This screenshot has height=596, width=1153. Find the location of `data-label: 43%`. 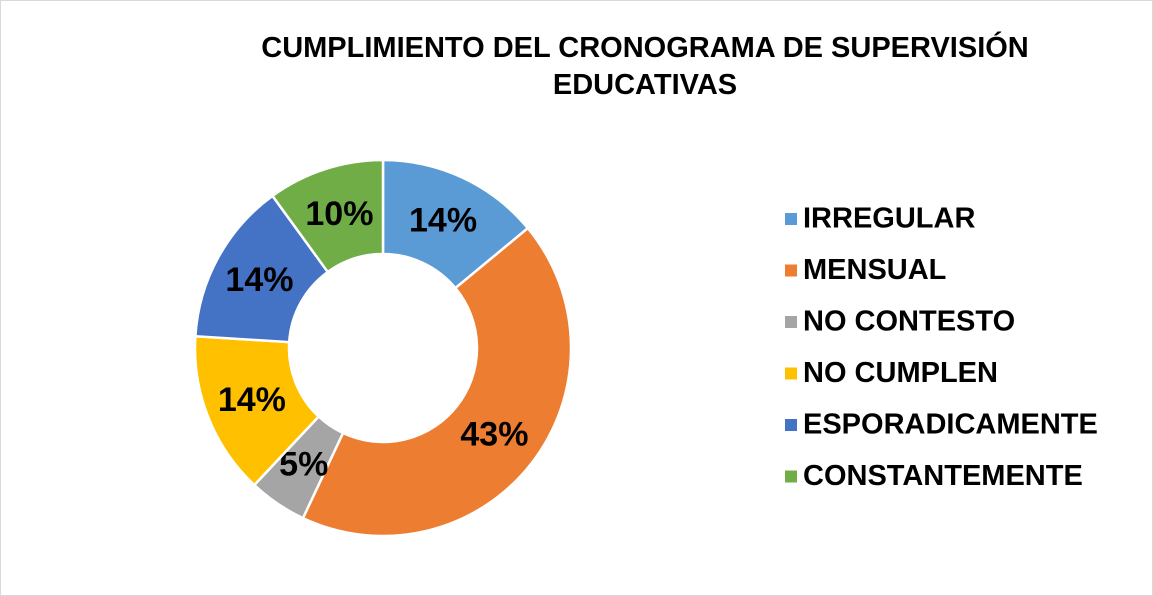

data-label: 43% is located at coordinates (494, 434).